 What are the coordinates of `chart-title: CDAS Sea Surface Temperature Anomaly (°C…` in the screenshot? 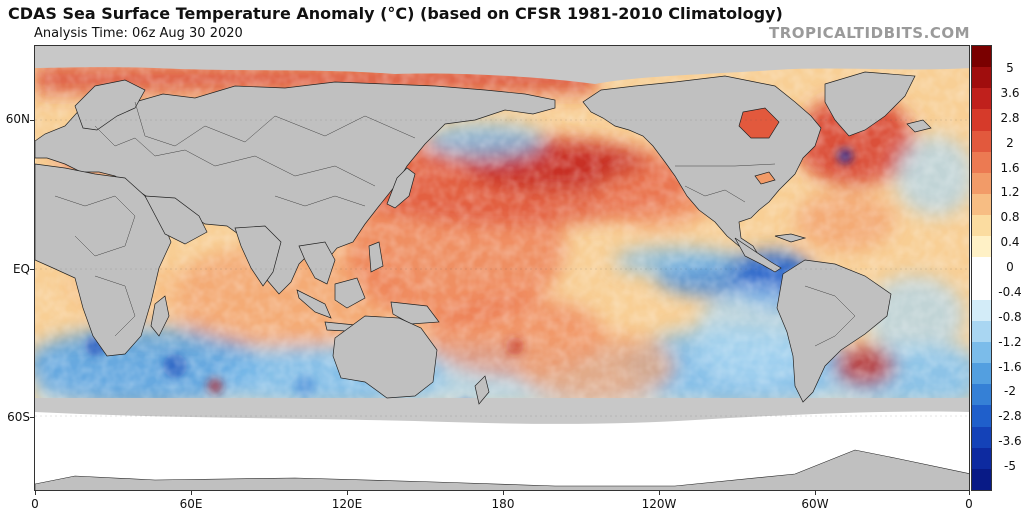 It's located at (395, 13).